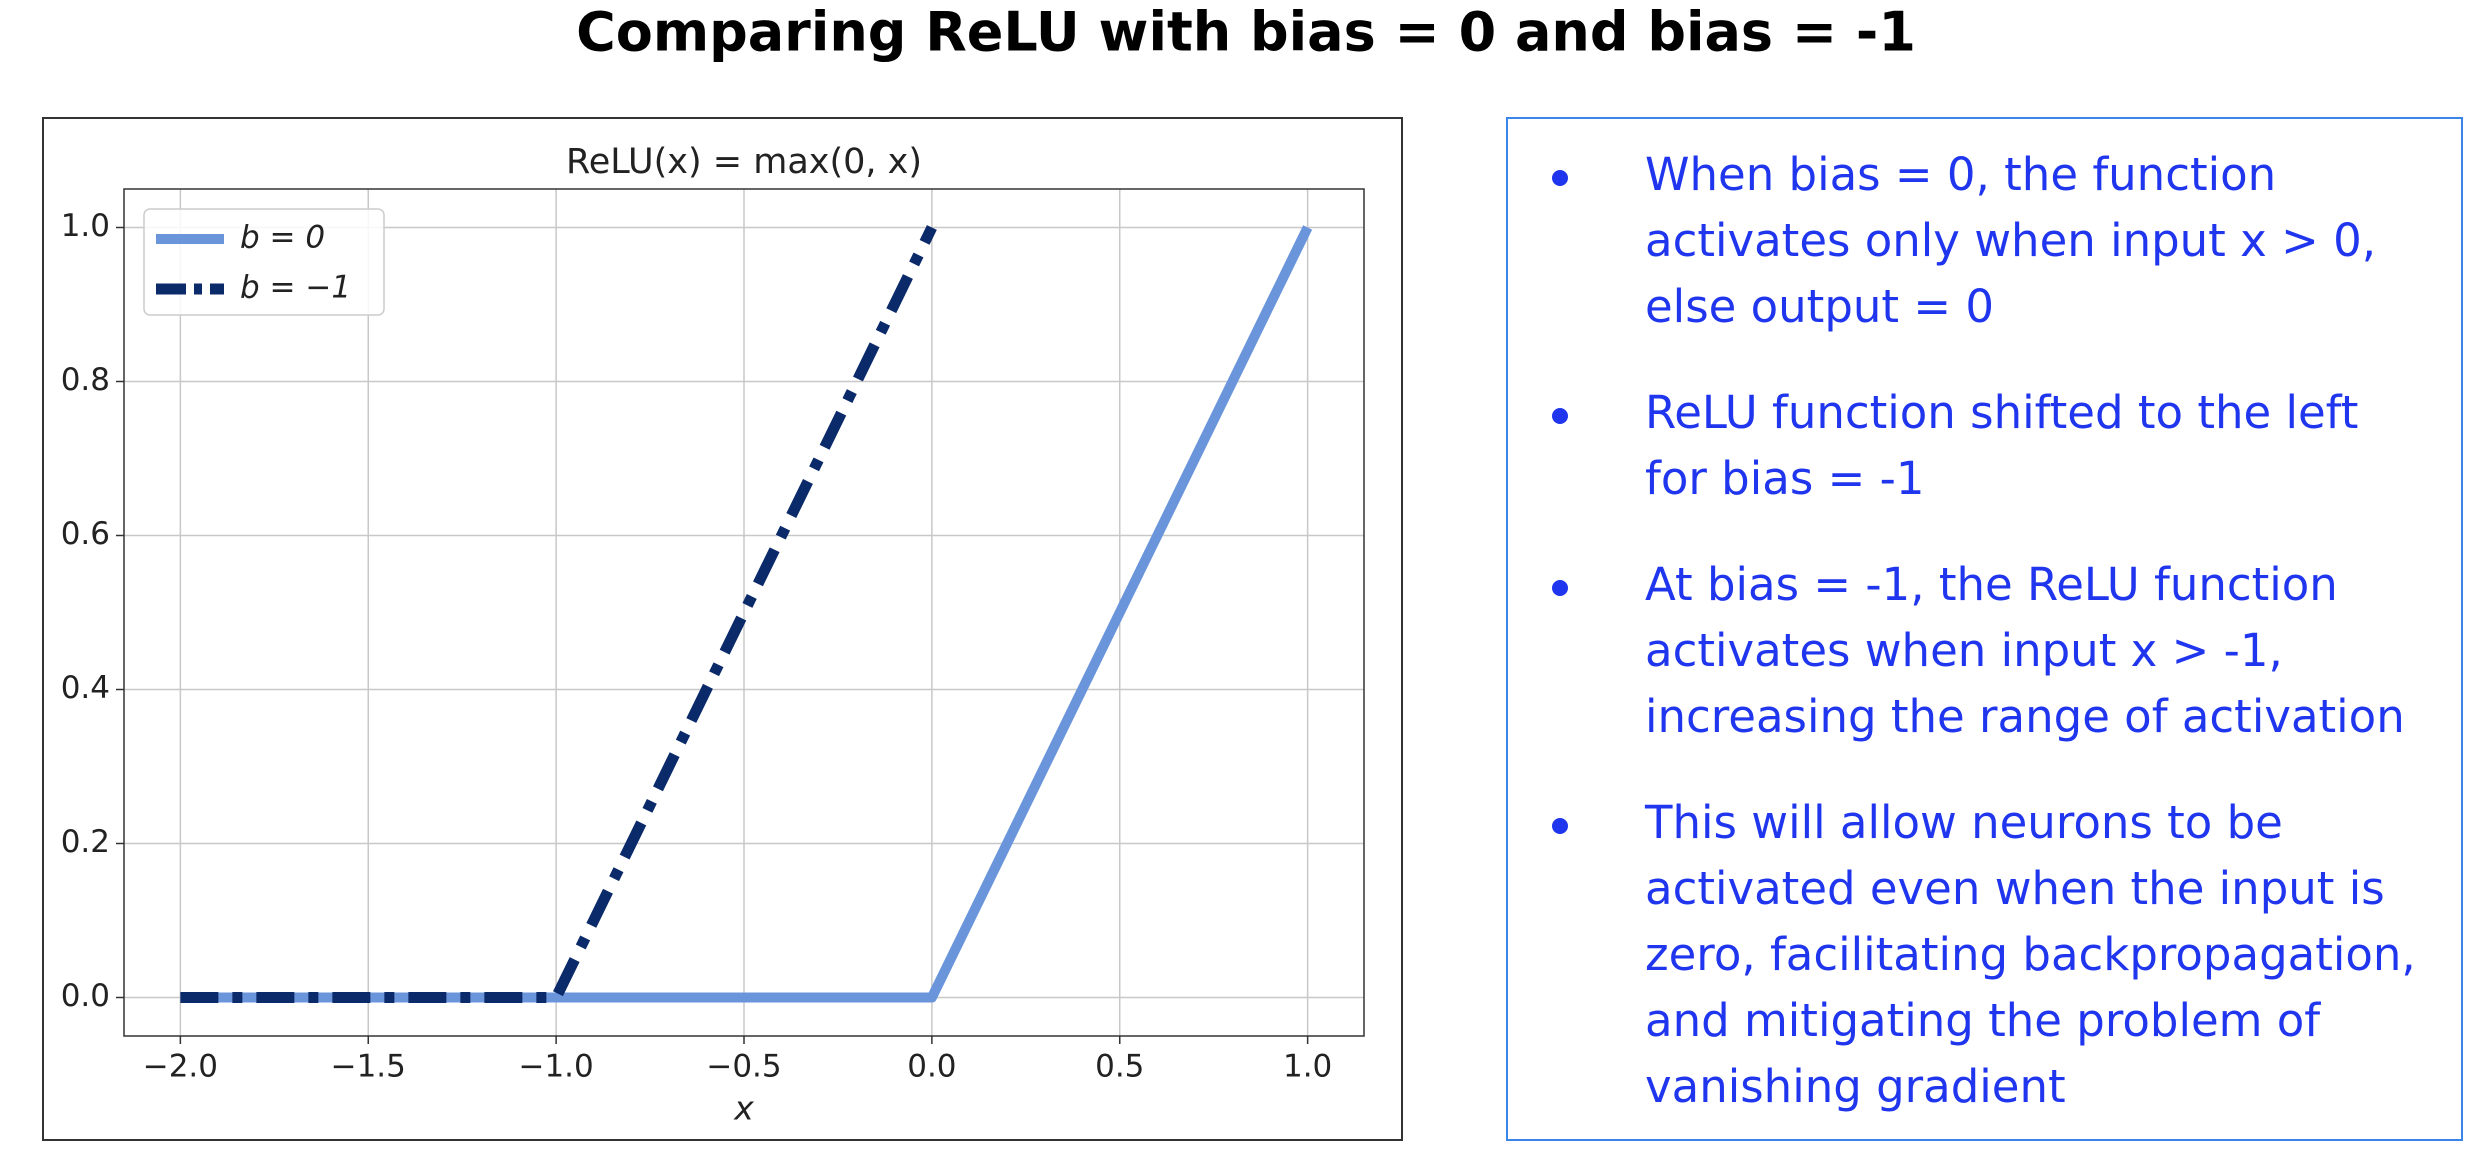 The image size is (2492, 1162). What do you see at coordinates (1119, 1067) in the screenshot?
I see `x-tick-label: 0.5` at bounding box center [1119, 1067].